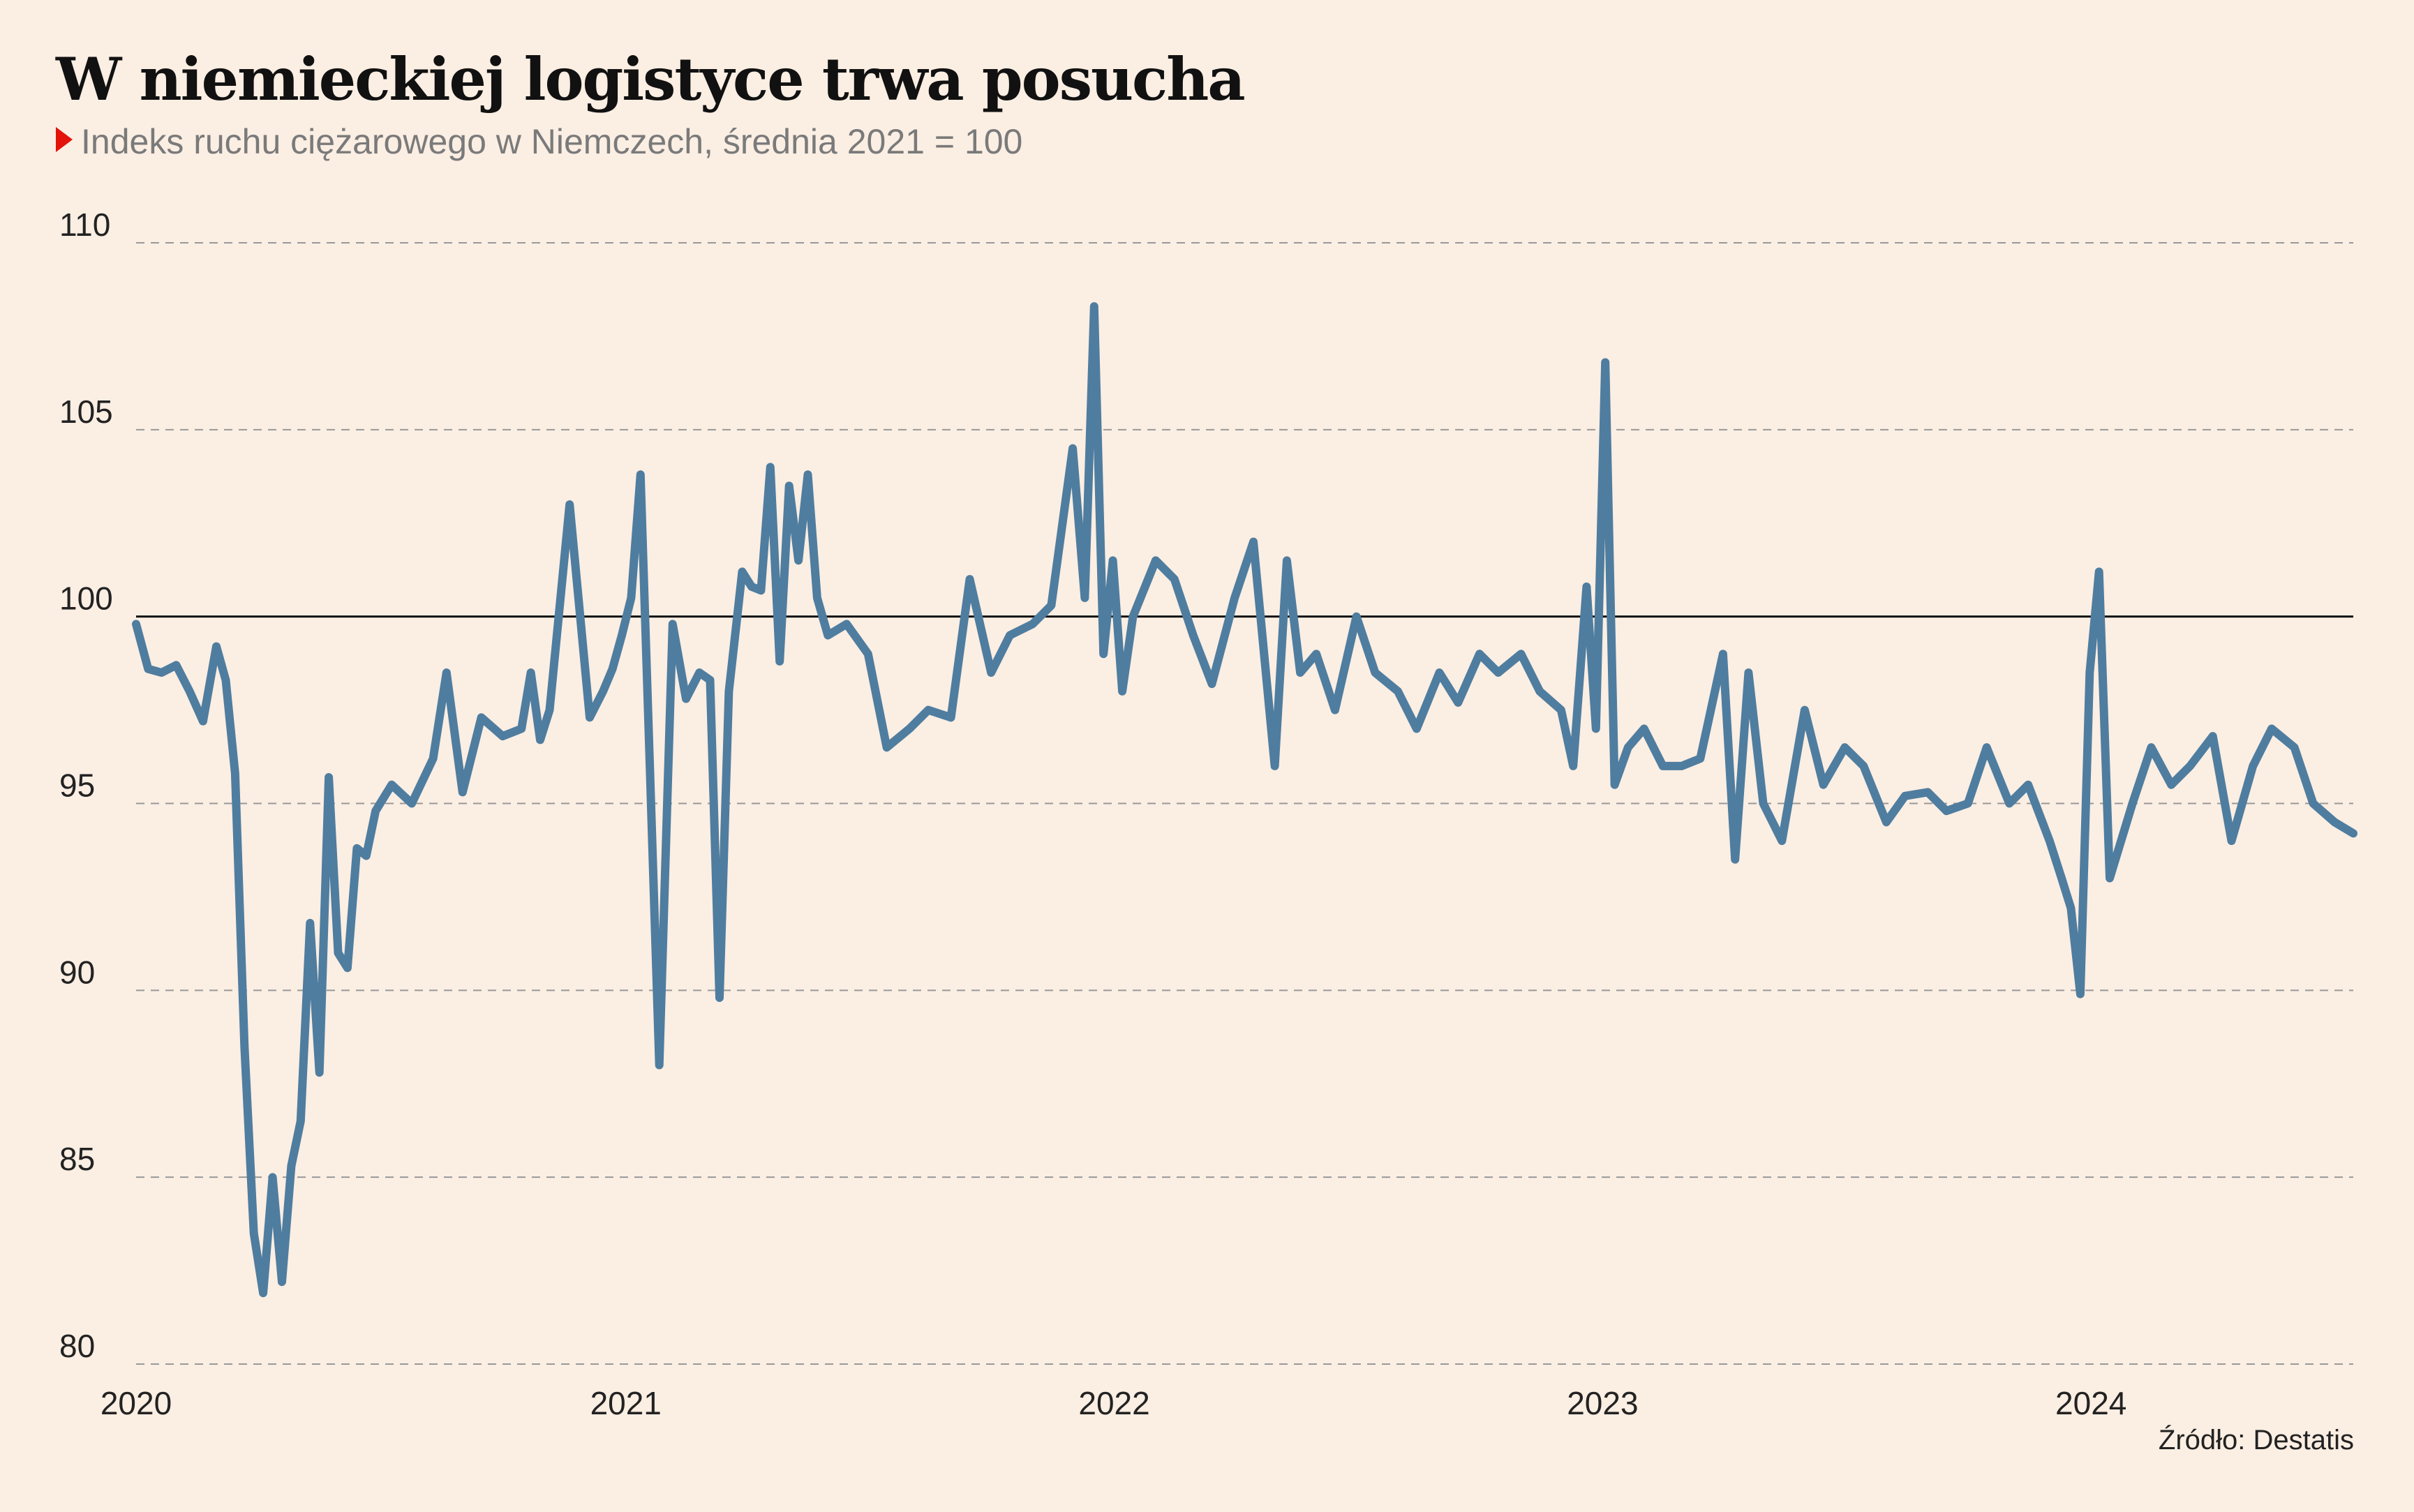 Image resolution: width=2414 pixels, height=1512 pixels. What do you see at coordinates (136, 1403) in the screenshot?
I see `x-tick-label: 2020` at bounding box center [136, 1403].